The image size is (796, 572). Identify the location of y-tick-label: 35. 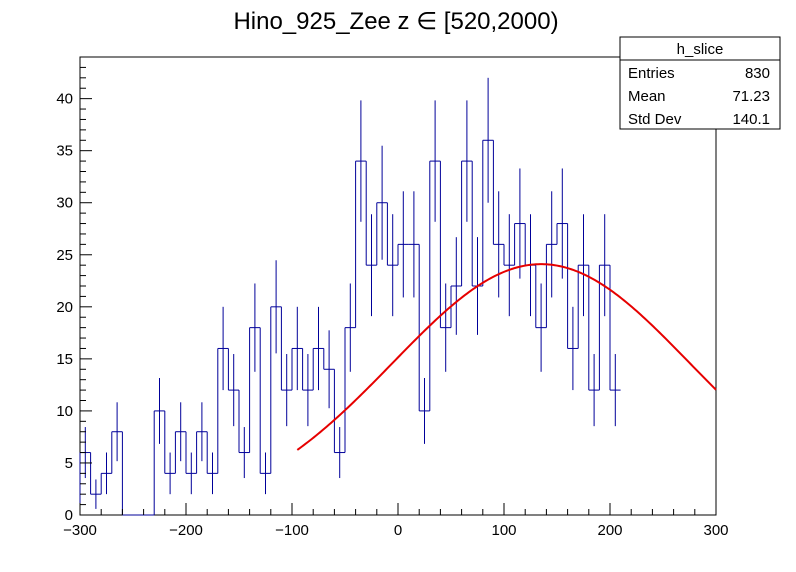
(64, 151).